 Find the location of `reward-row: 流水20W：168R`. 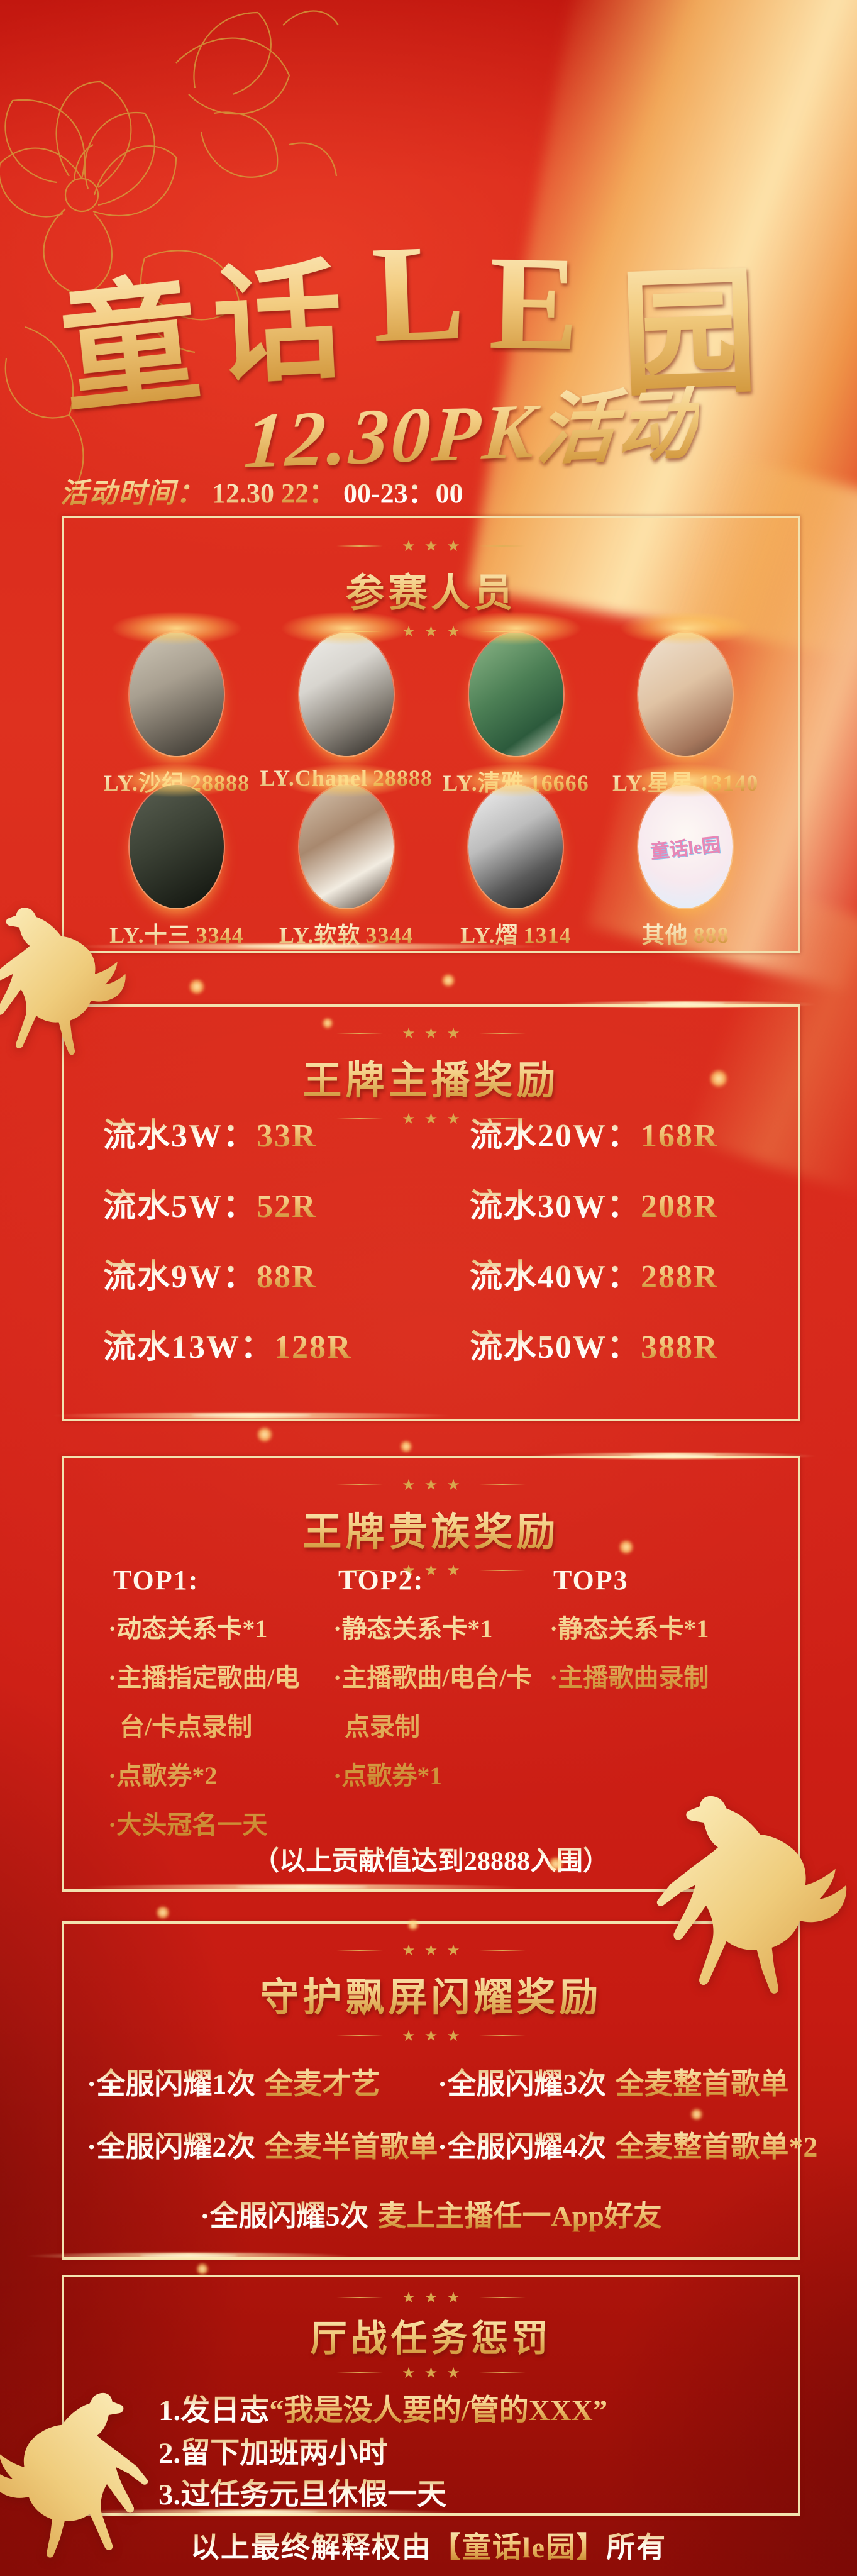

reward-row: 流水20W：168R is located at coordinates (594, 1136).